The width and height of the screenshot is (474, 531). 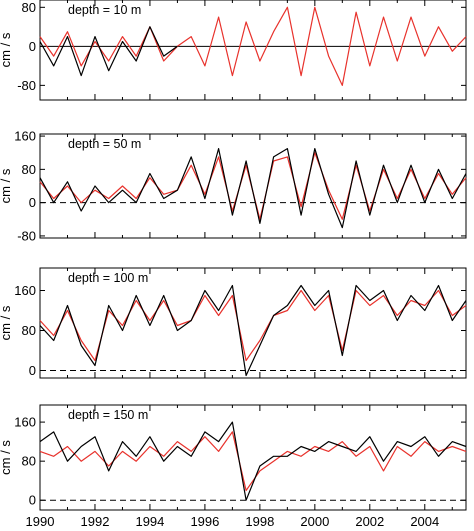 I want to click on x-tick-label: 1990, so click(x=40, y=521).